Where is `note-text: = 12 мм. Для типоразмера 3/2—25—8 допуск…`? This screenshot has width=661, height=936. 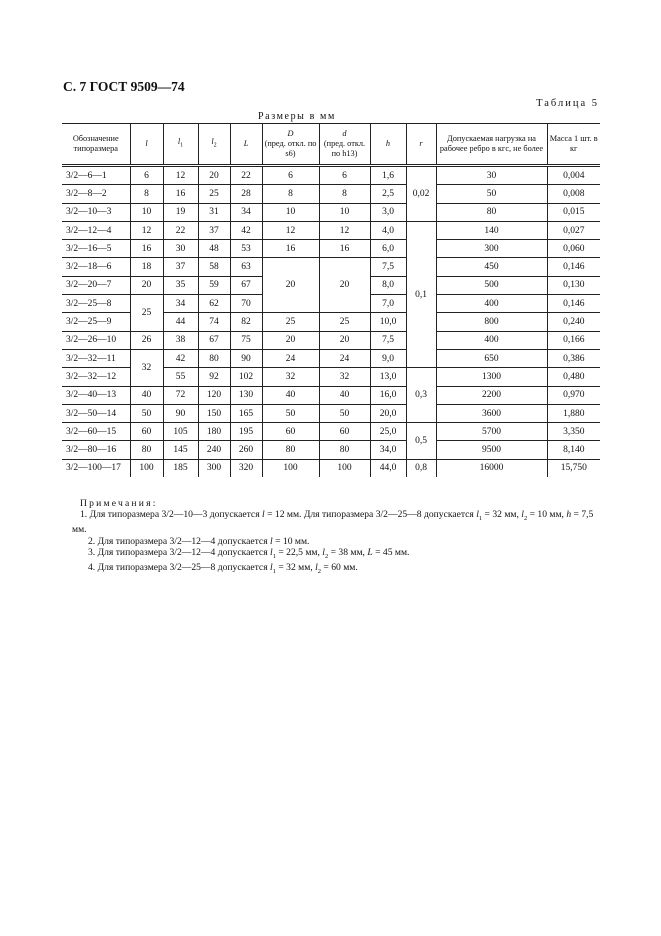 note-text: = 12 мм. Для типоразмера 3/2—25—8 допуск… is located at coordinates (370, 515).